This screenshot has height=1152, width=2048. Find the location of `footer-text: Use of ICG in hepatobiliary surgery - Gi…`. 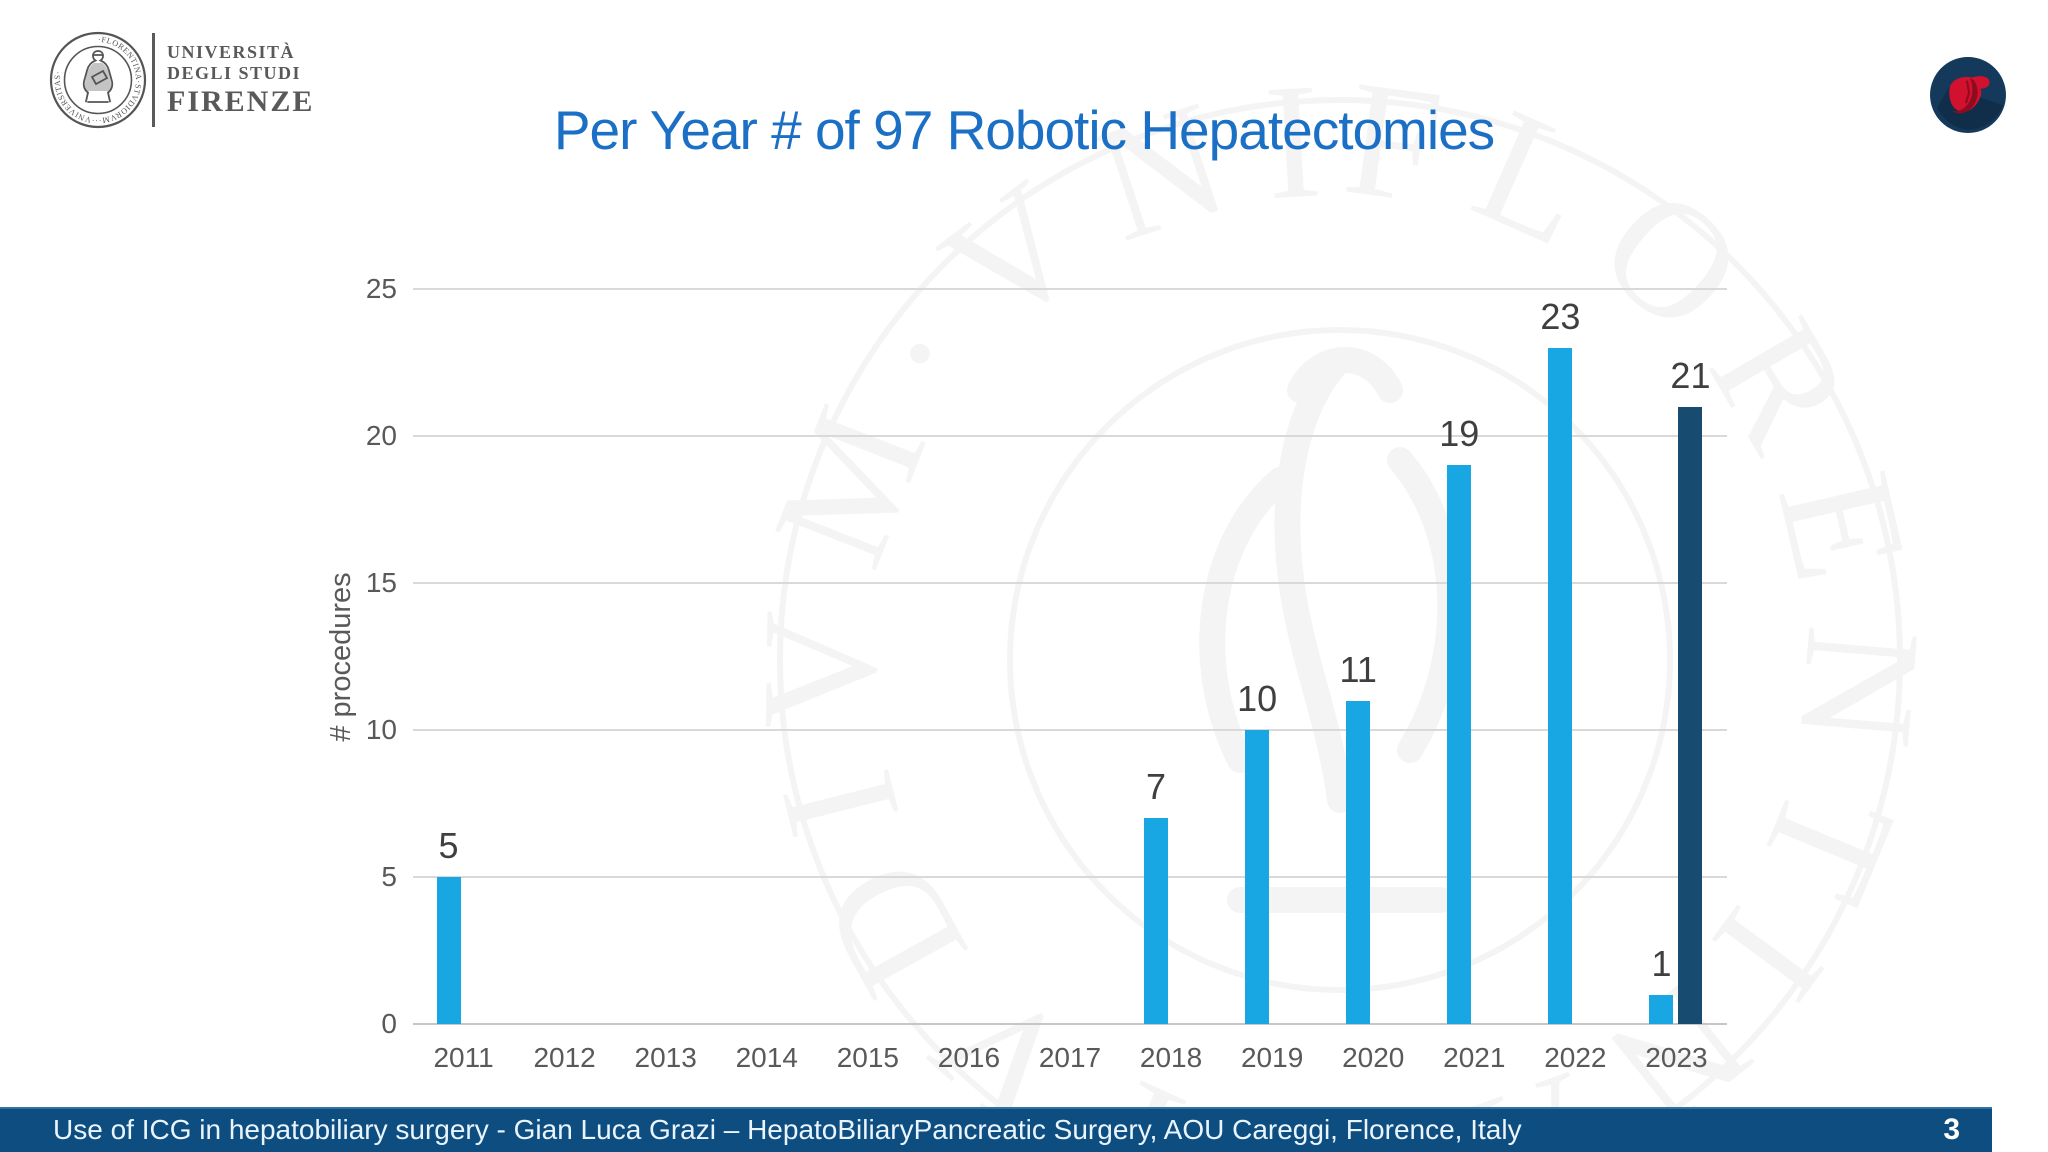

footer-text: Use of ICG in hepatobiliary surgery - Gi… is located at coordinates (787, 1129).